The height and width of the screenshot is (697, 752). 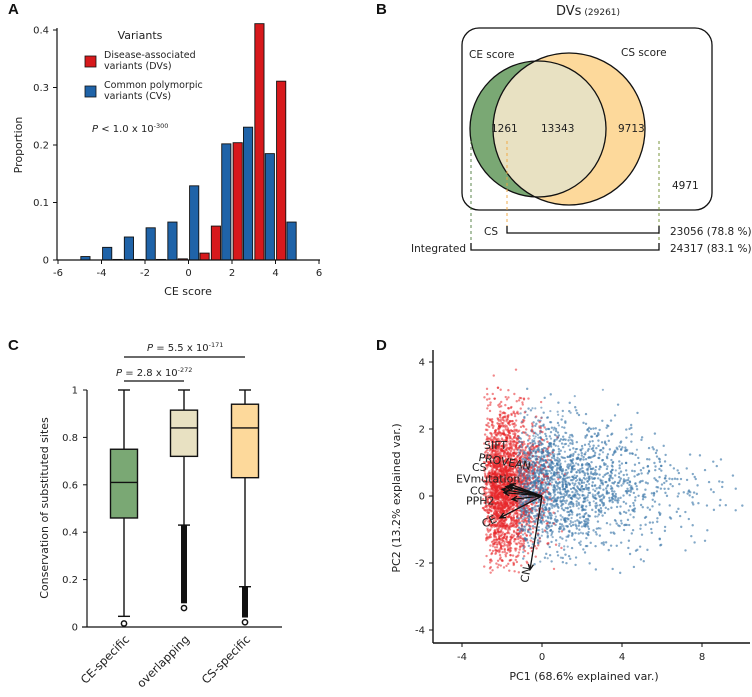 I want to click on y-tick-label: 0.2, so click(x=70, y=580).